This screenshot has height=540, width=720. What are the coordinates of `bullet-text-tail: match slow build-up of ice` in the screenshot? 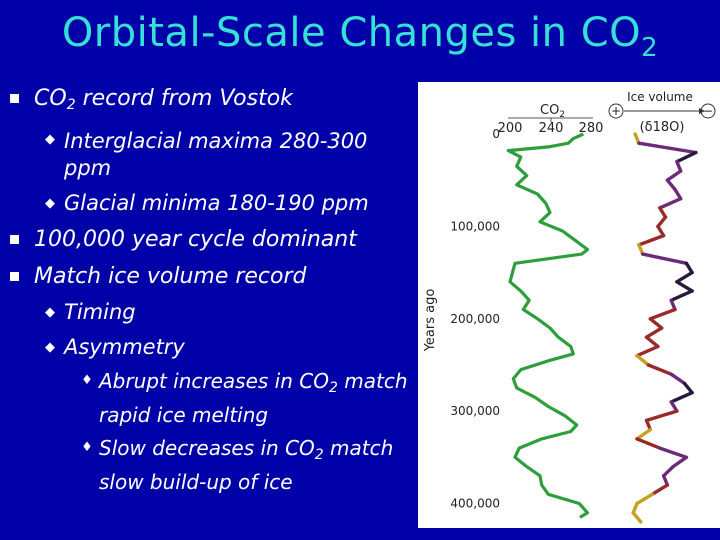 It's located at (246, 465).